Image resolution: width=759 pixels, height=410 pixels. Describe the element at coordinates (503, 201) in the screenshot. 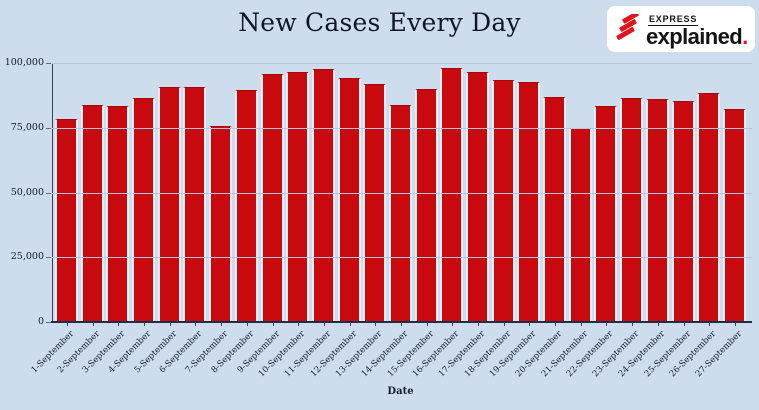

I see `bar-18-September` at that location.